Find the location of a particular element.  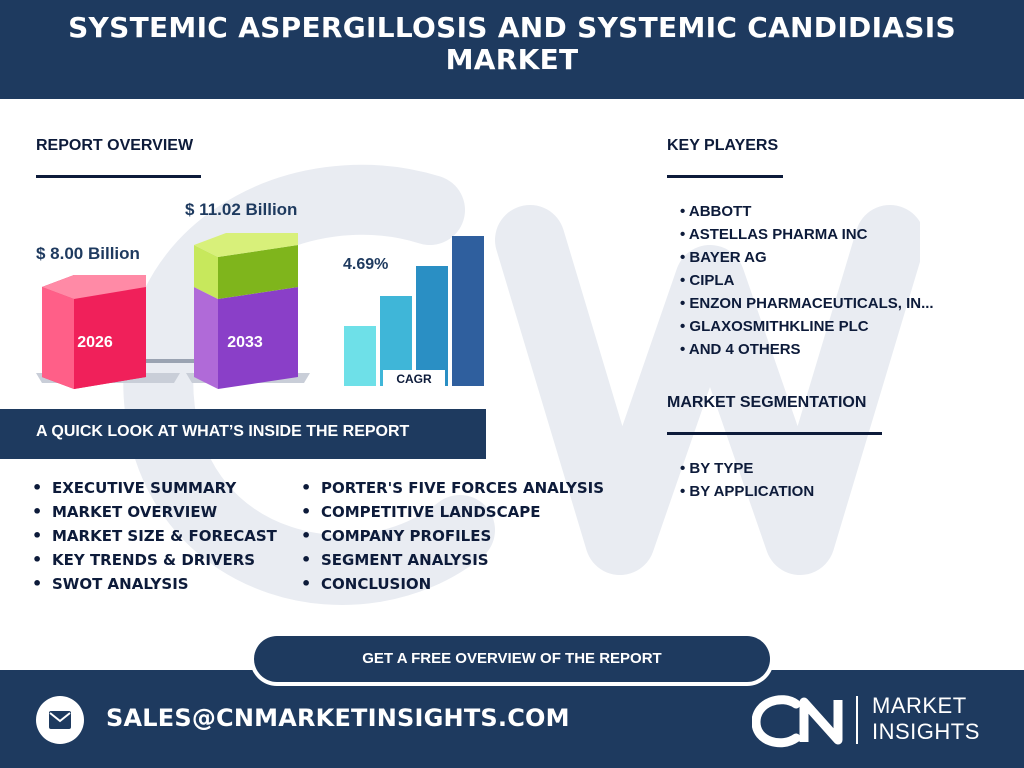

list-item: • GLAXOSMITHKLINE PLC is located at coordinates (774, 326).